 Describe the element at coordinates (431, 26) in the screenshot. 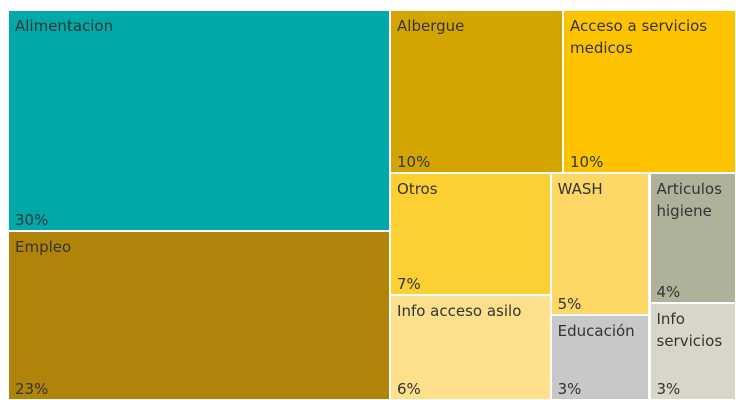

I see `cell-label: Albergue` at that location.